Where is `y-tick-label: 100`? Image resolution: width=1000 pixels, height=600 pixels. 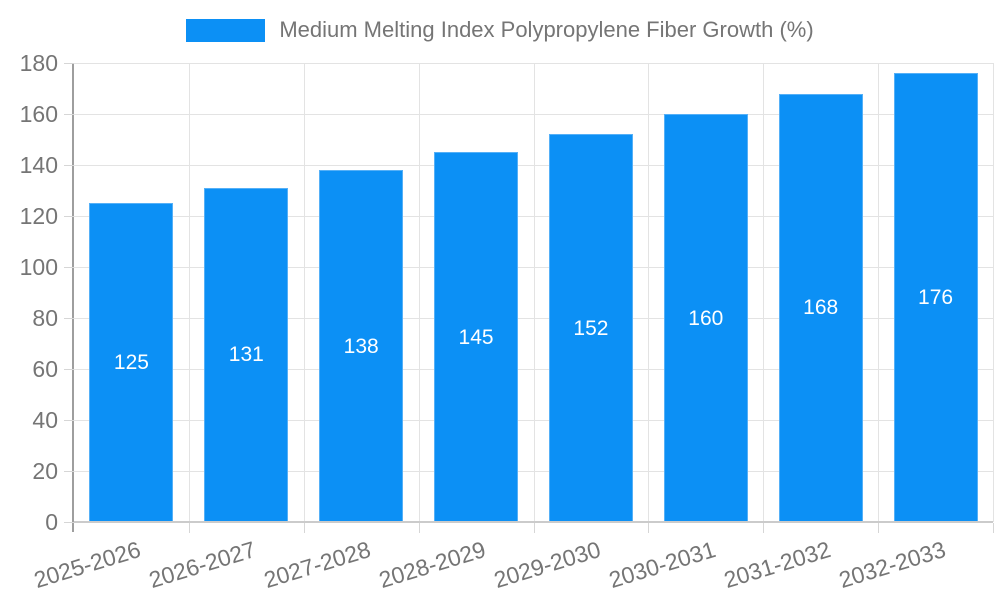
y-tick-label: 100 is located at coordinates (38, 267).